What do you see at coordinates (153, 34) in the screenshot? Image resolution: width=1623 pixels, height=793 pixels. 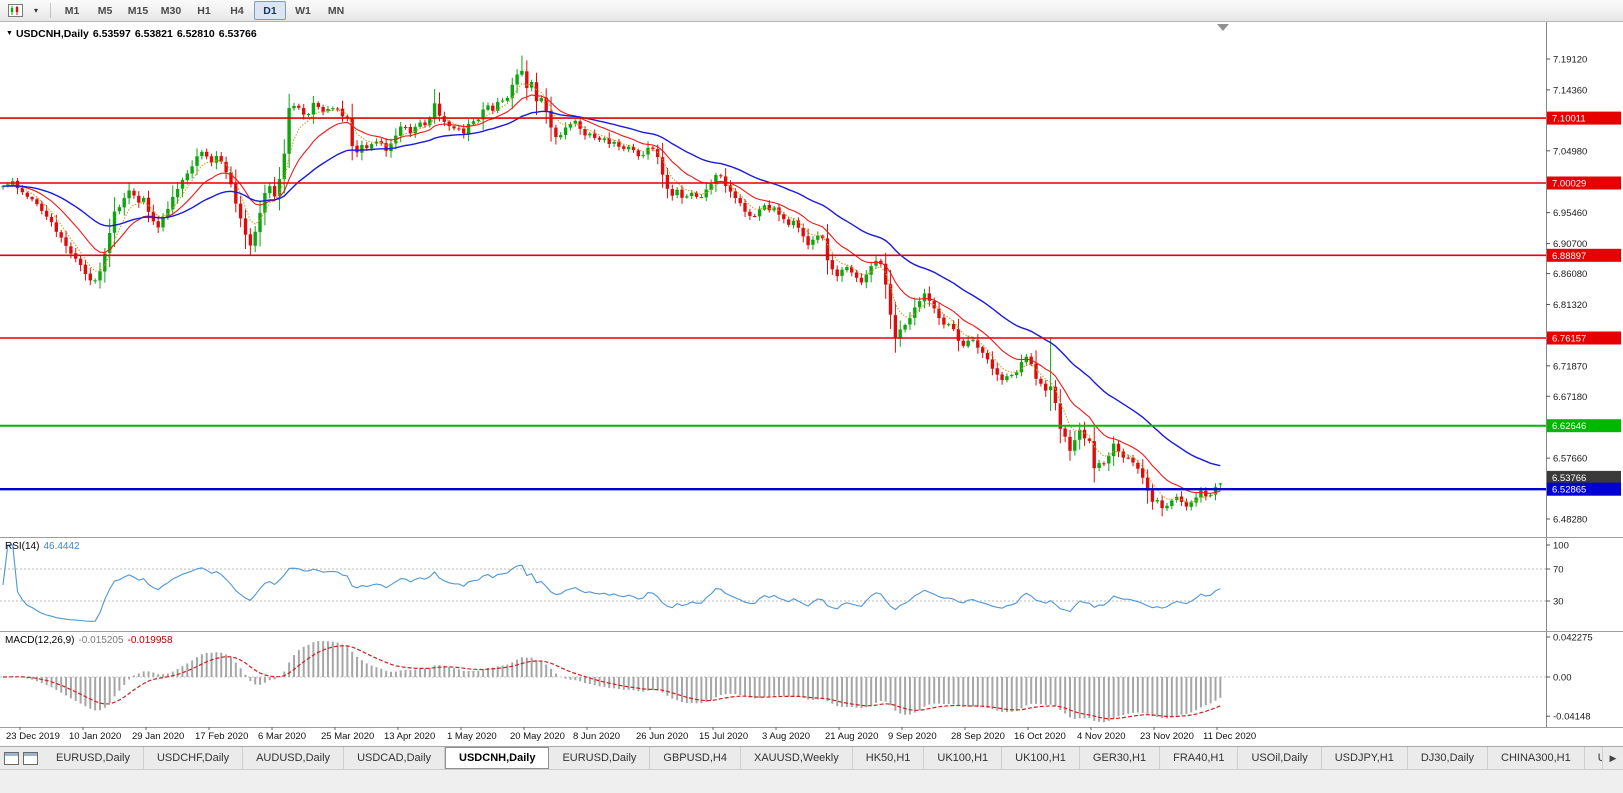 I see `ohlc-high: 6.53821` at bounding box center [153, 34].